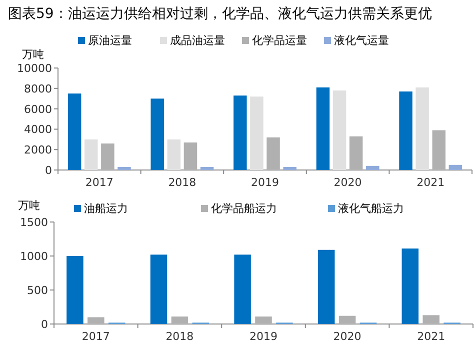  I want to click on y-tick-label: 1000, so click(34, 256).